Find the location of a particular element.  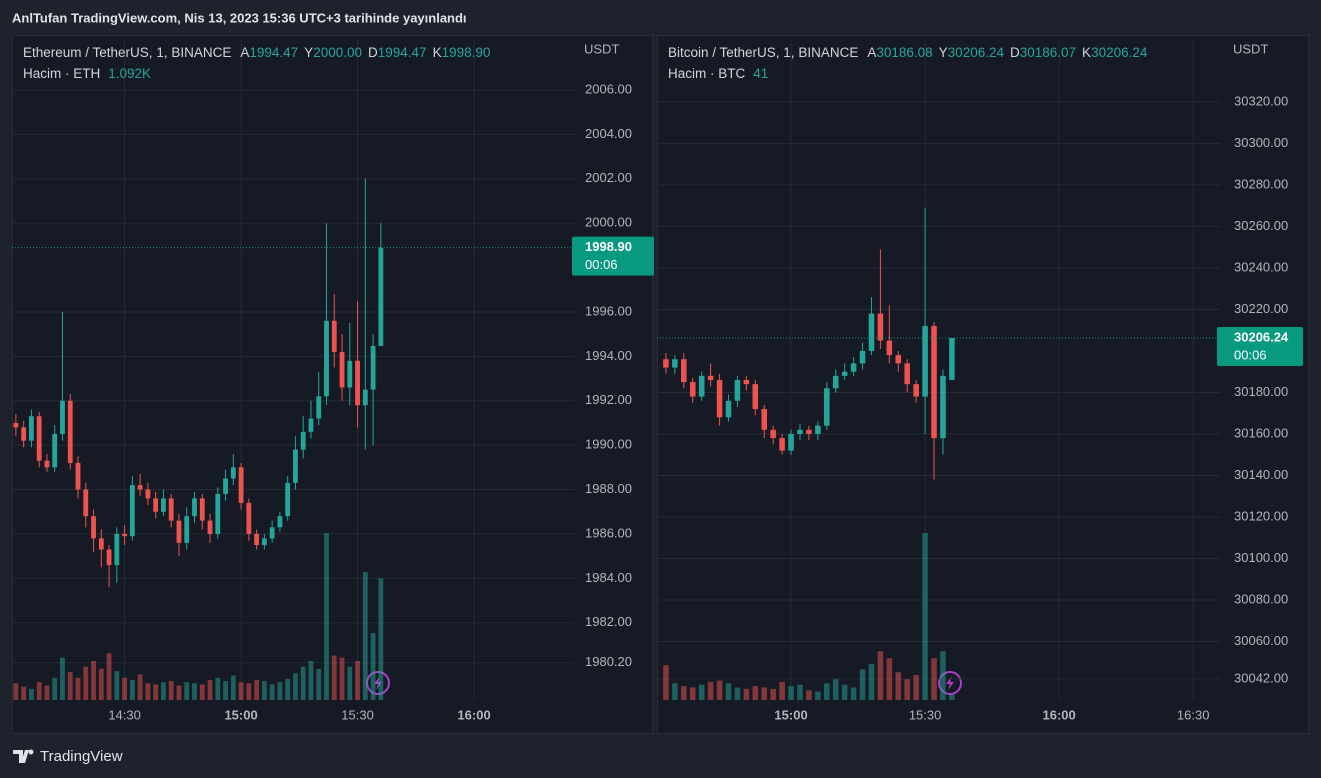

alert-icon is located at coordinates (378, 683).